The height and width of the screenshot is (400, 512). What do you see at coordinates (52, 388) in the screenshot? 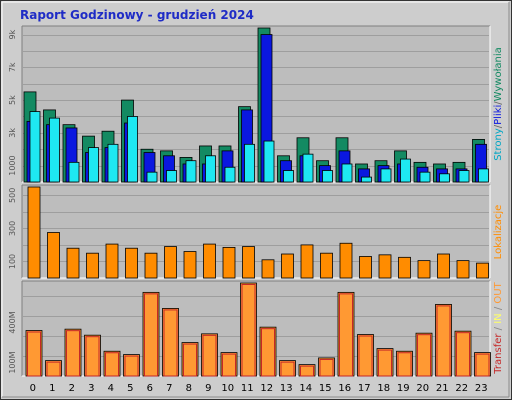
I see `x-tick-label: 1` at bounding box center [52, 388].